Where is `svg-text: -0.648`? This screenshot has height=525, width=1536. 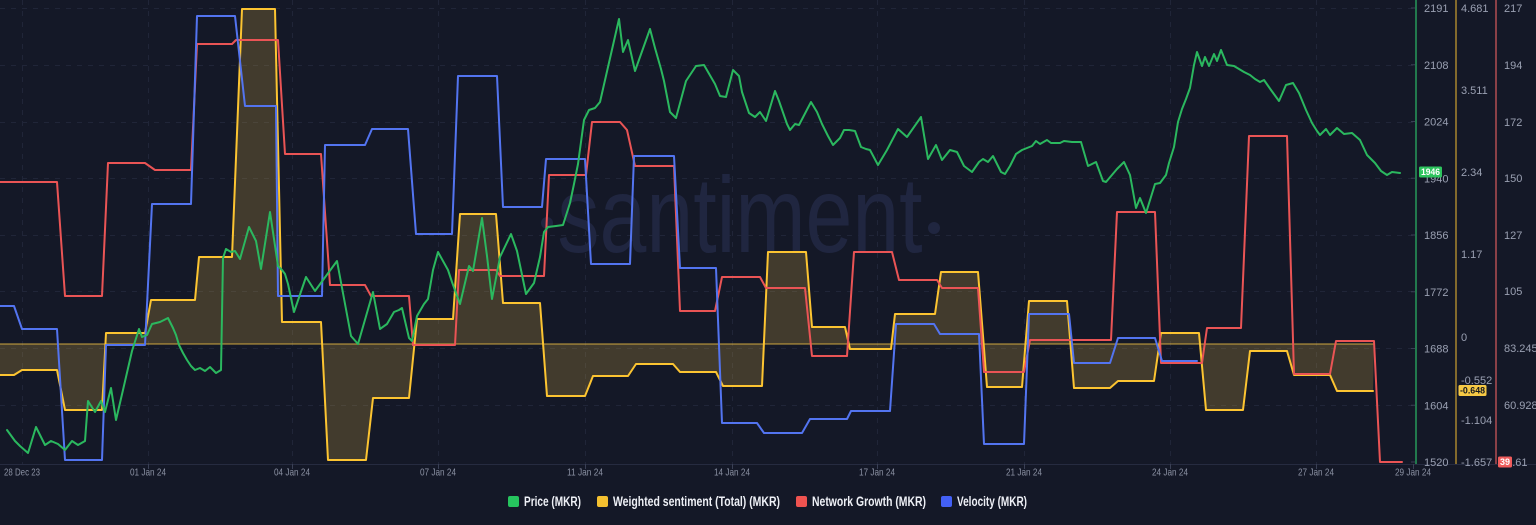 svg-text: -0.648 is located at coordinates (1472, 391).